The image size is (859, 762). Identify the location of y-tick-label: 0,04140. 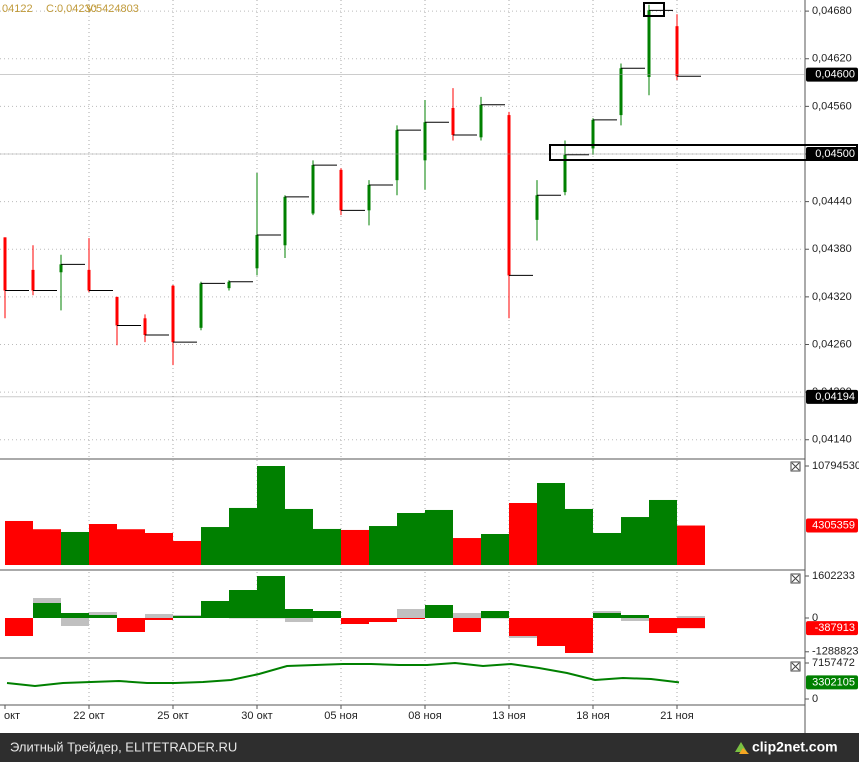
(832, 440).